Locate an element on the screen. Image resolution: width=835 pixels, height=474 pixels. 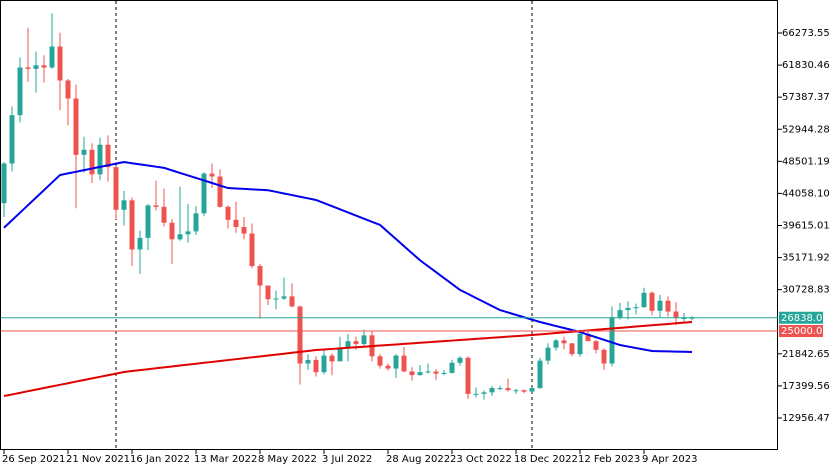
y-tick-label: 12956.47 is located at coordinates (806, 418).